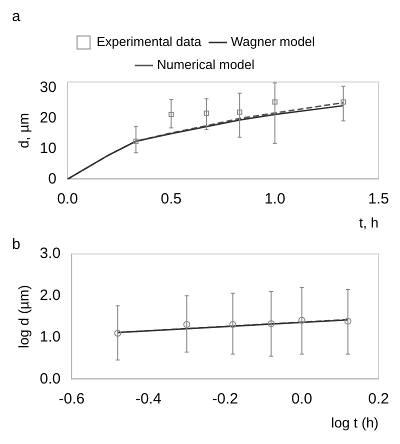  Describe the element at coordinates (50, 337) in the screenshot. I see `y-tick-label: 1.0` at that location.